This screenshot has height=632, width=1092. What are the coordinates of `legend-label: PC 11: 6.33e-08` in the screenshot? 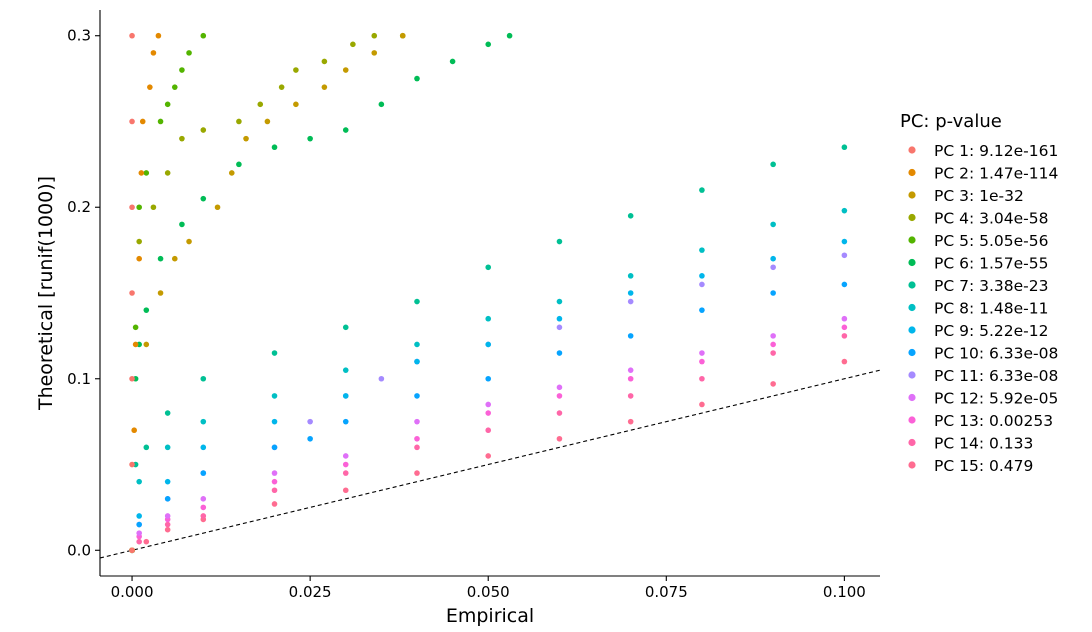 It's located at (996, 376).